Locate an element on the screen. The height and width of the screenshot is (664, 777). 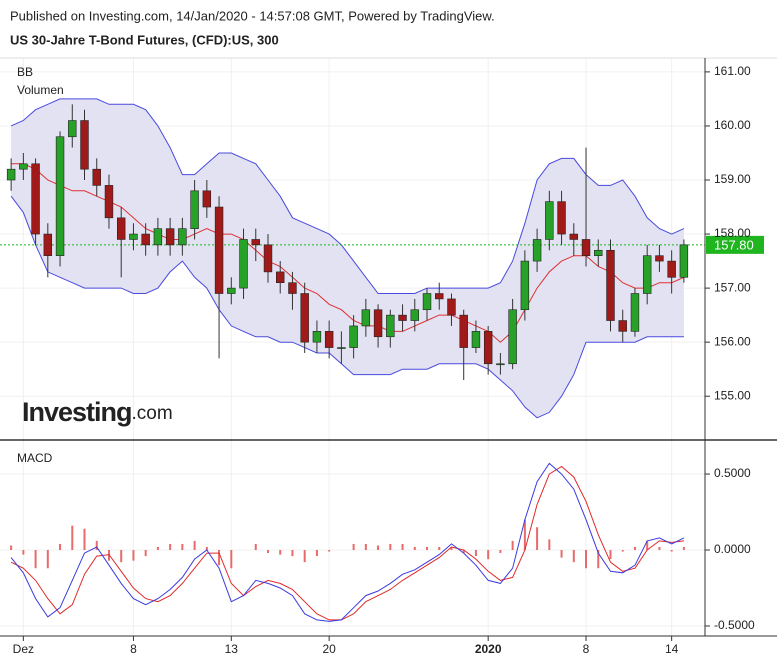
last-price-label: 157.80 is located at coordinates (734, 244).